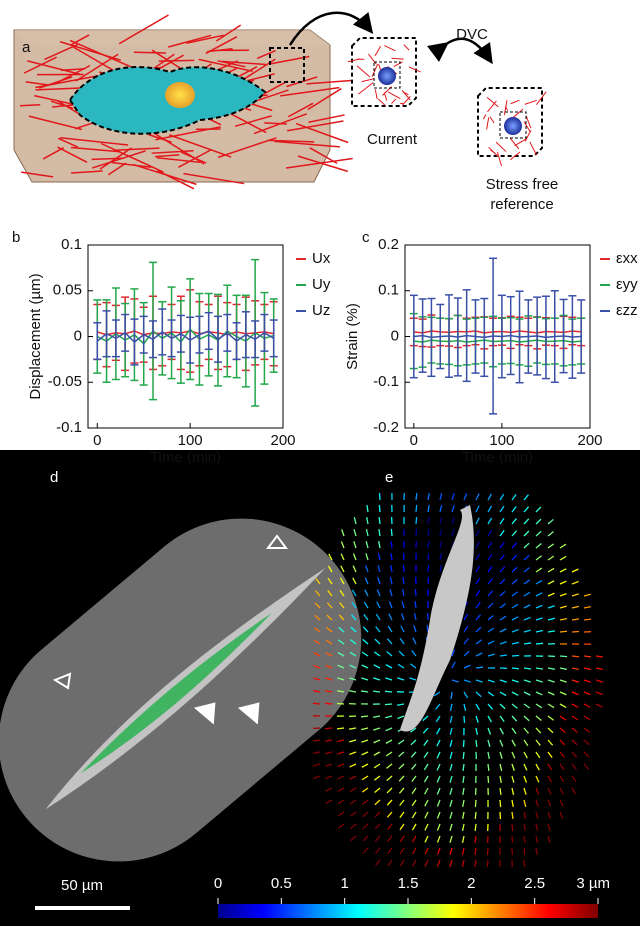 This screenshot has height=926, width=640. I want to click on panel-label: b, so click(16, 237).